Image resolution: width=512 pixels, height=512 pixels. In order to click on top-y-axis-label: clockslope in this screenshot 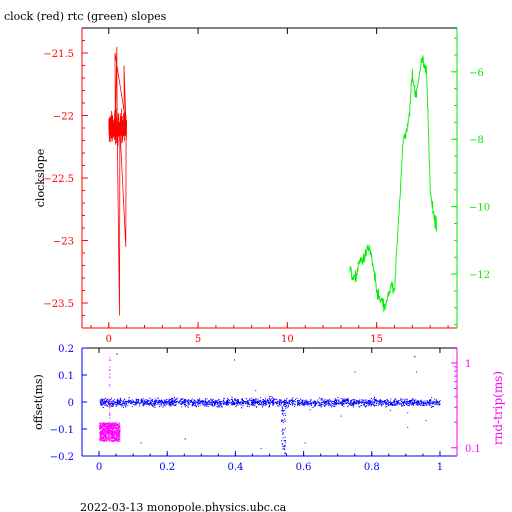, I will do `click(40, 178)`.